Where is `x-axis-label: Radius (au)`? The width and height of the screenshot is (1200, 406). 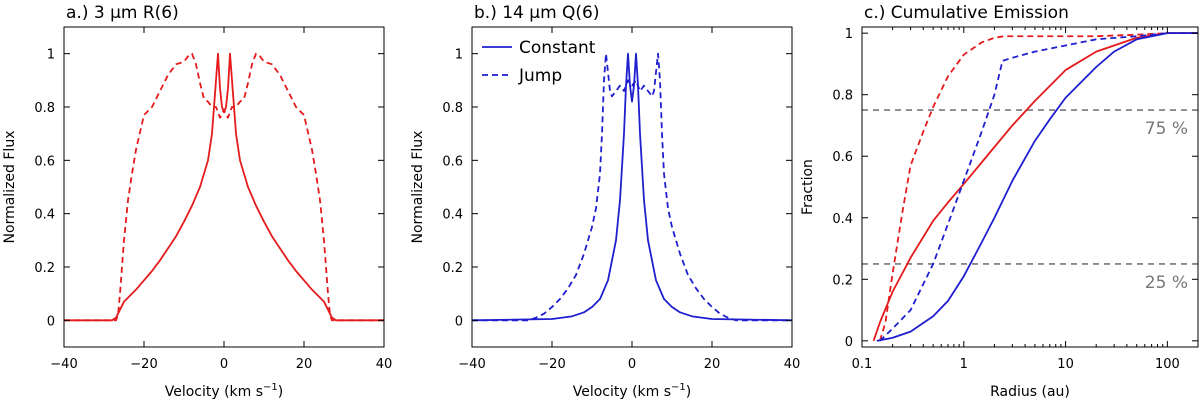
x-axis-label: Radius (au) is located at coordinates (1030, 392).